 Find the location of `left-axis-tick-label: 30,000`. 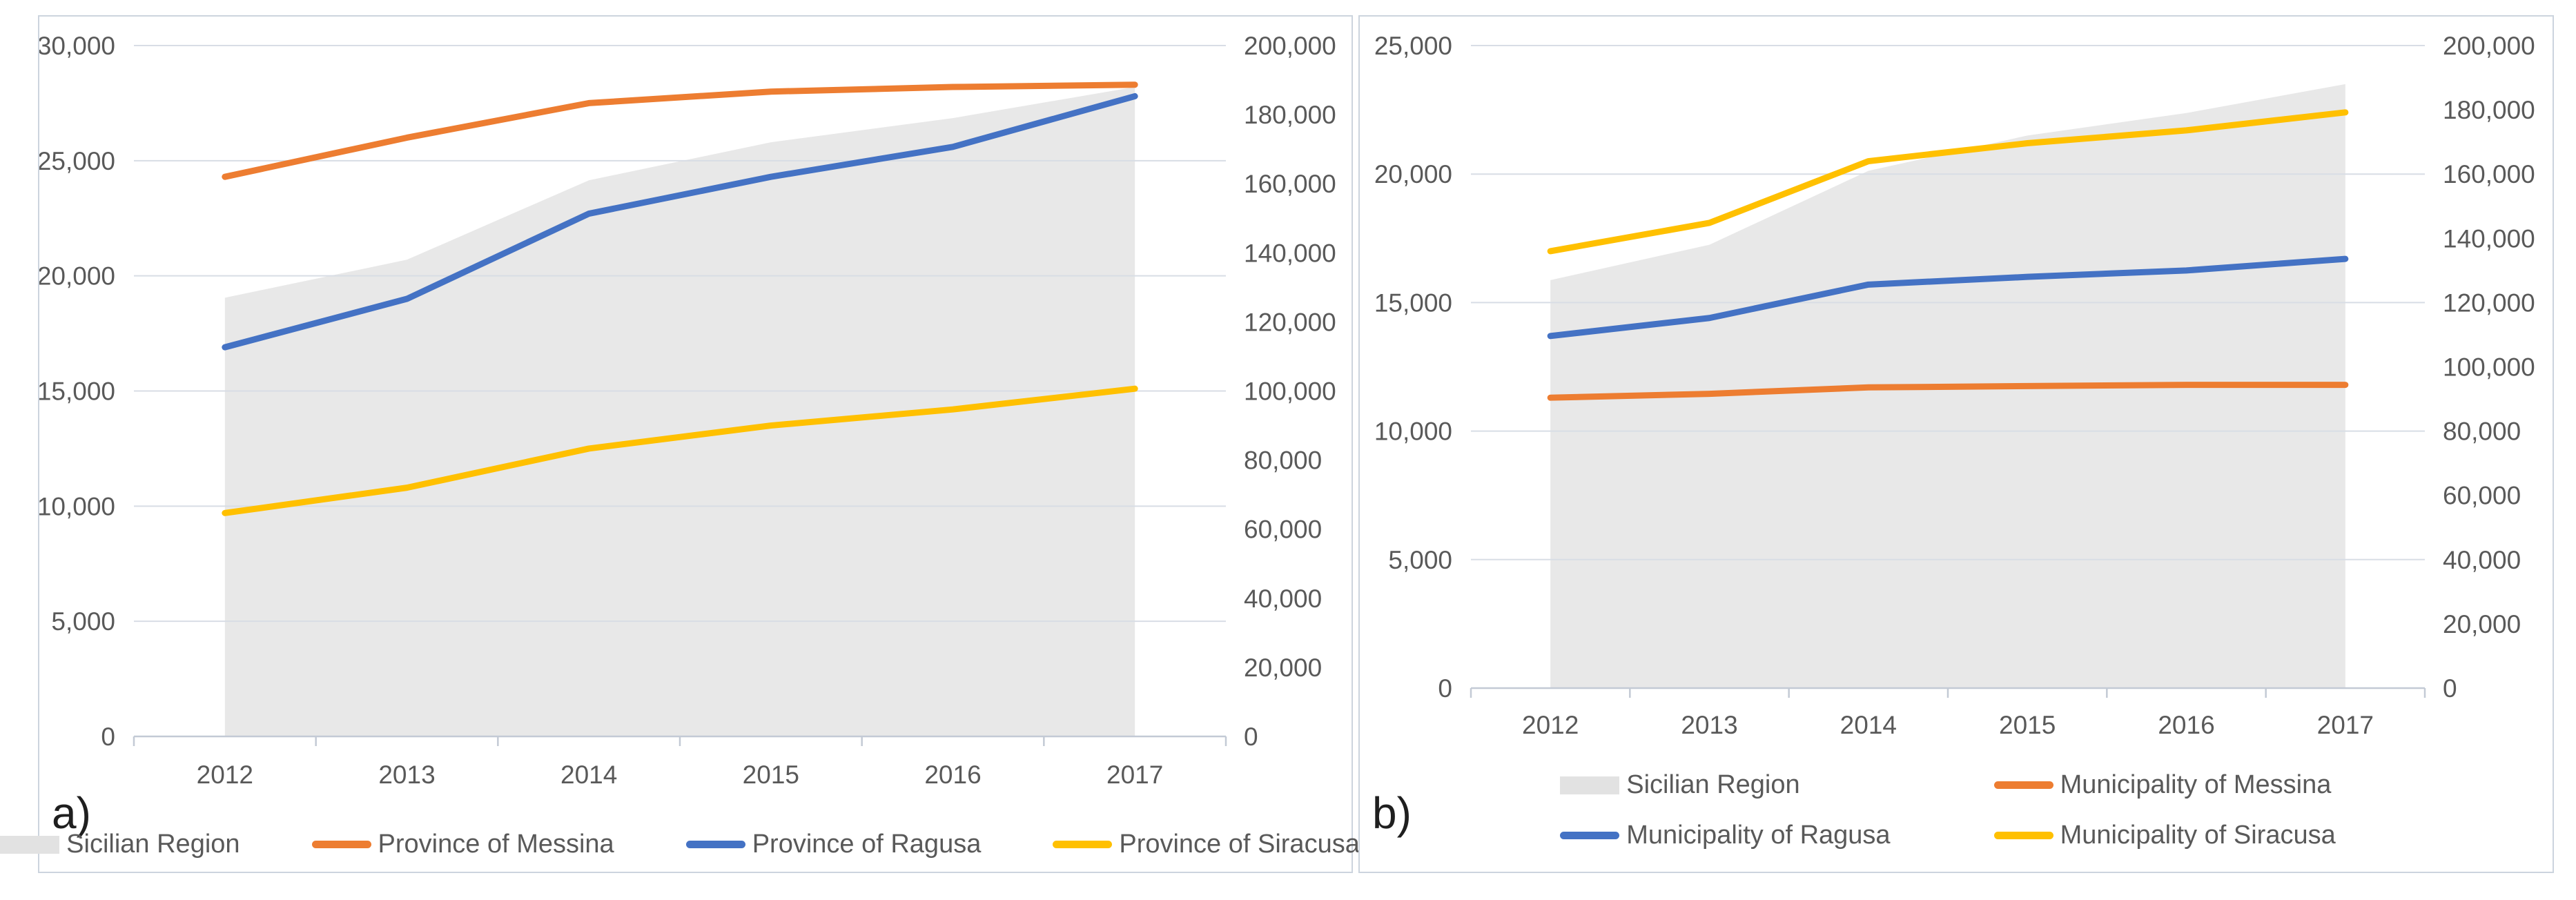

left-axis-tick-label: 30,000 is located at coordinates (77, 46).